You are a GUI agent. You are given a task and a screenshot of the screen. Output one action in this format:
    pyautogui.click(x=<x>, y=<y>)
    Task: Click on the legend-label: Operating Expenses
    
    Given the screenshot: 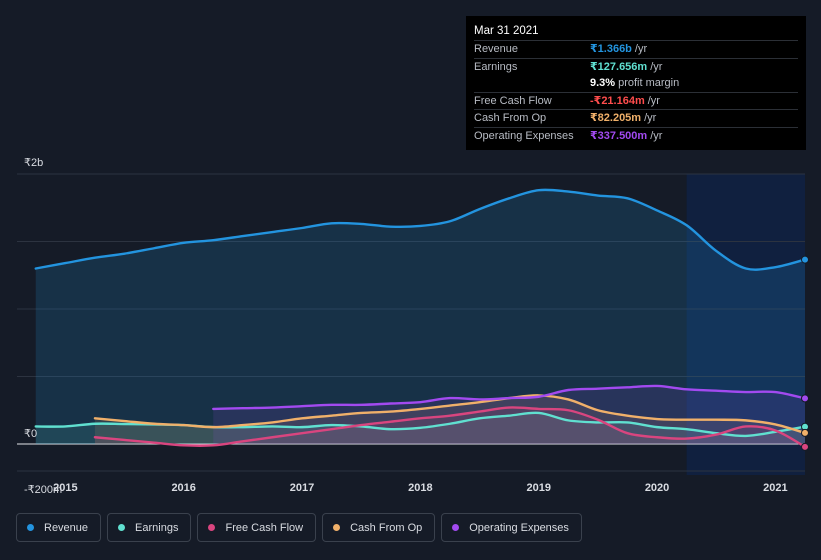 What is the action you would take?
    pyautogui.click(x=519, y=527)
    